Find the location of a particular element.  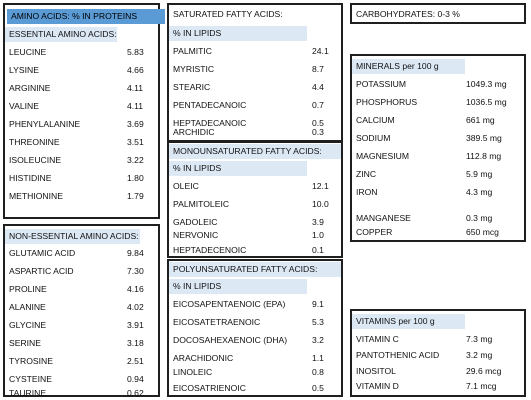

row-label: PROLINE is located at coordinates (28, 289).